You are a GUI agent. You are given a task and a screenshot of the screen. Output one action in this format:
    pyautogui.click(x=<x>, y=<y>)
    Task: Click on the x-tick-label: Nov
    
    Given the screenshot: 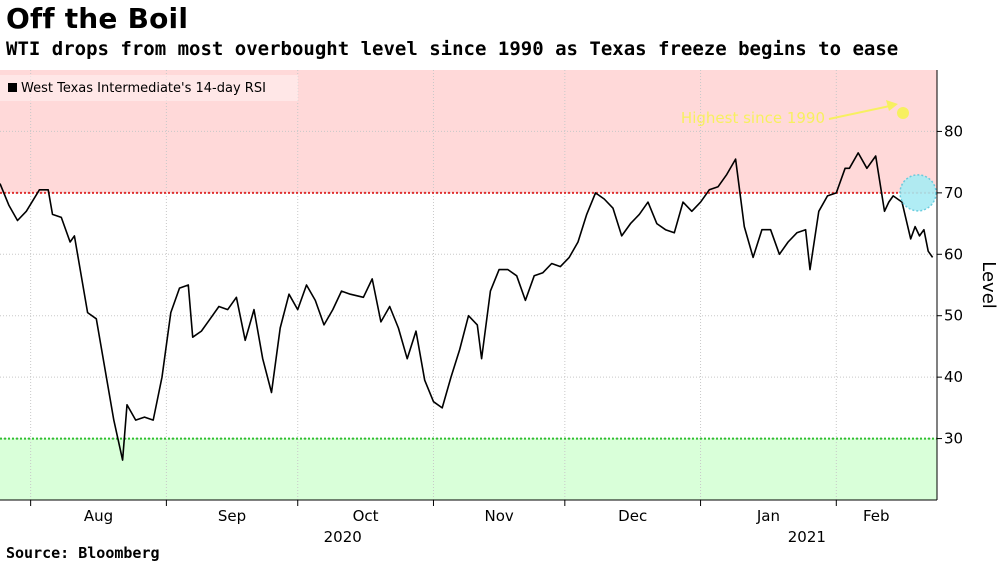 What is the action you would take?
    pyautogui.click(x=499, y=516)
    